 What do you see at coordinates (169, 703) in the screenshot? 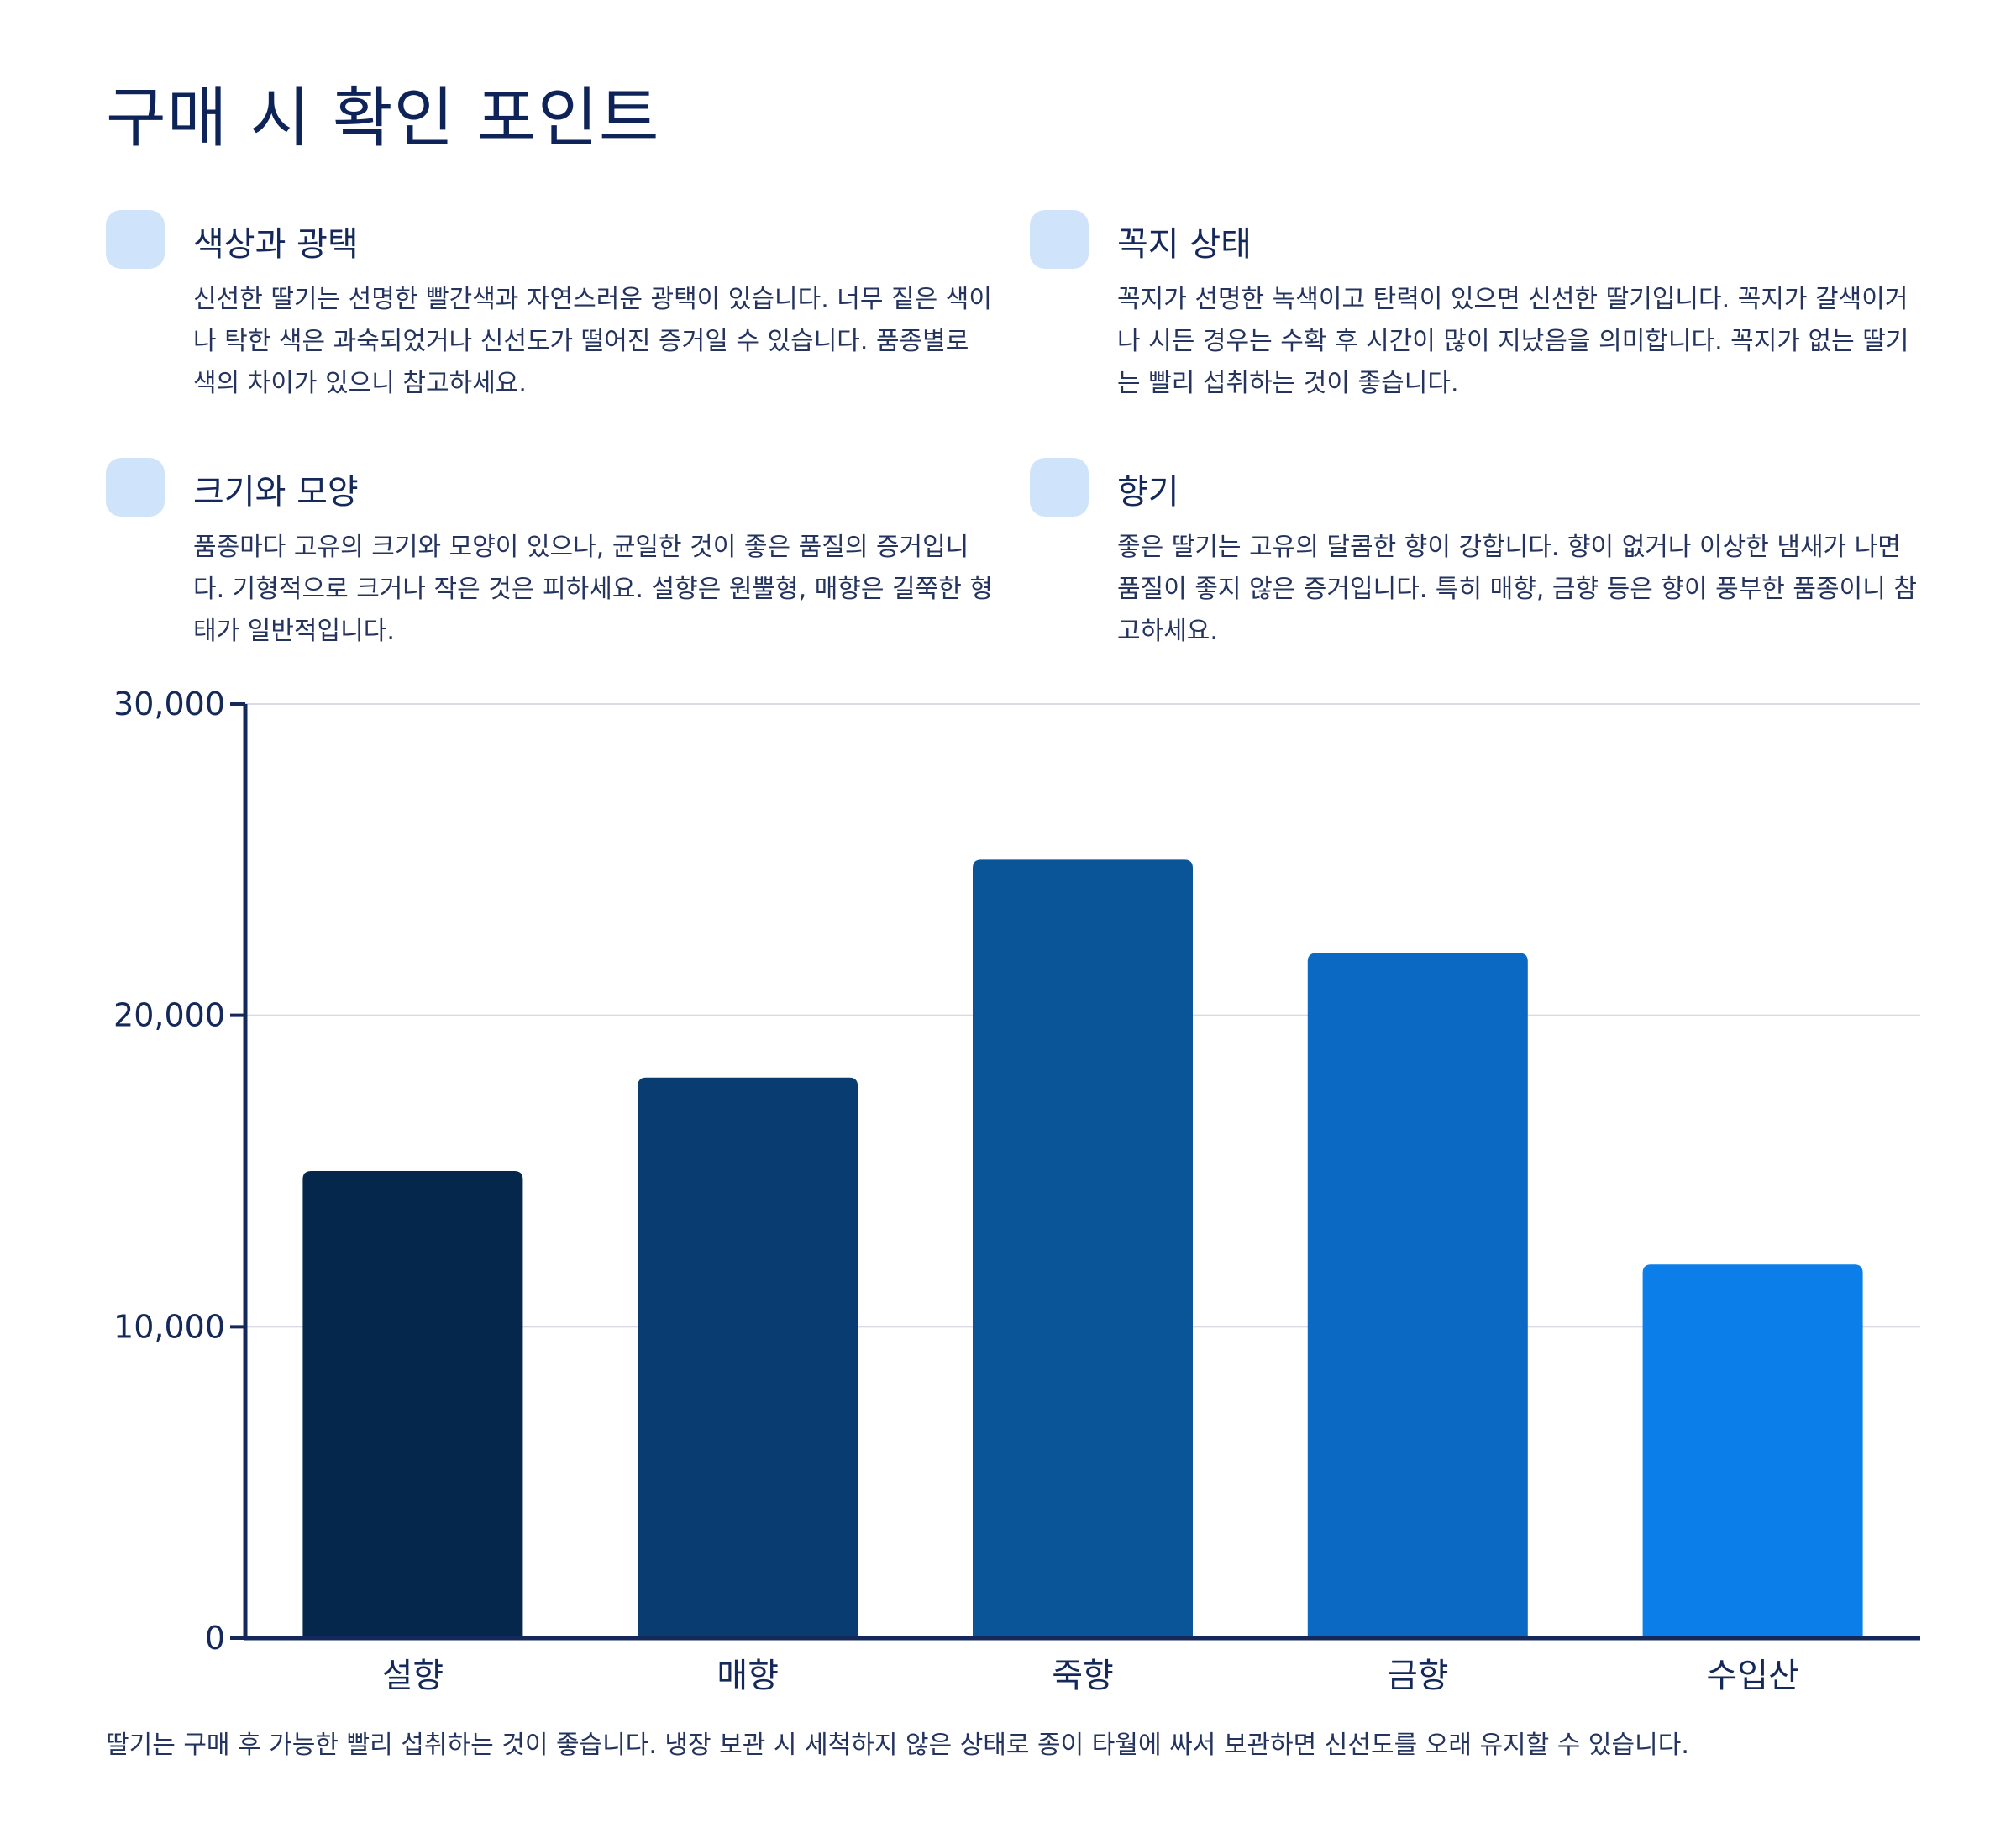
I see `y-tick-label: 30,000` at bounding box center [169, 703].